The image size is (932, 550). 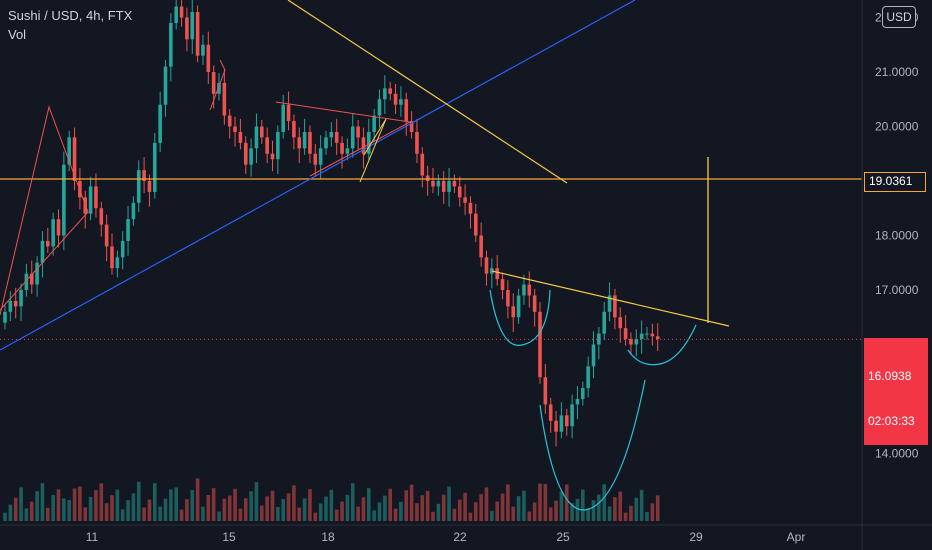 I want to click on time-tick-label: 29, so click(x=696, y=537).